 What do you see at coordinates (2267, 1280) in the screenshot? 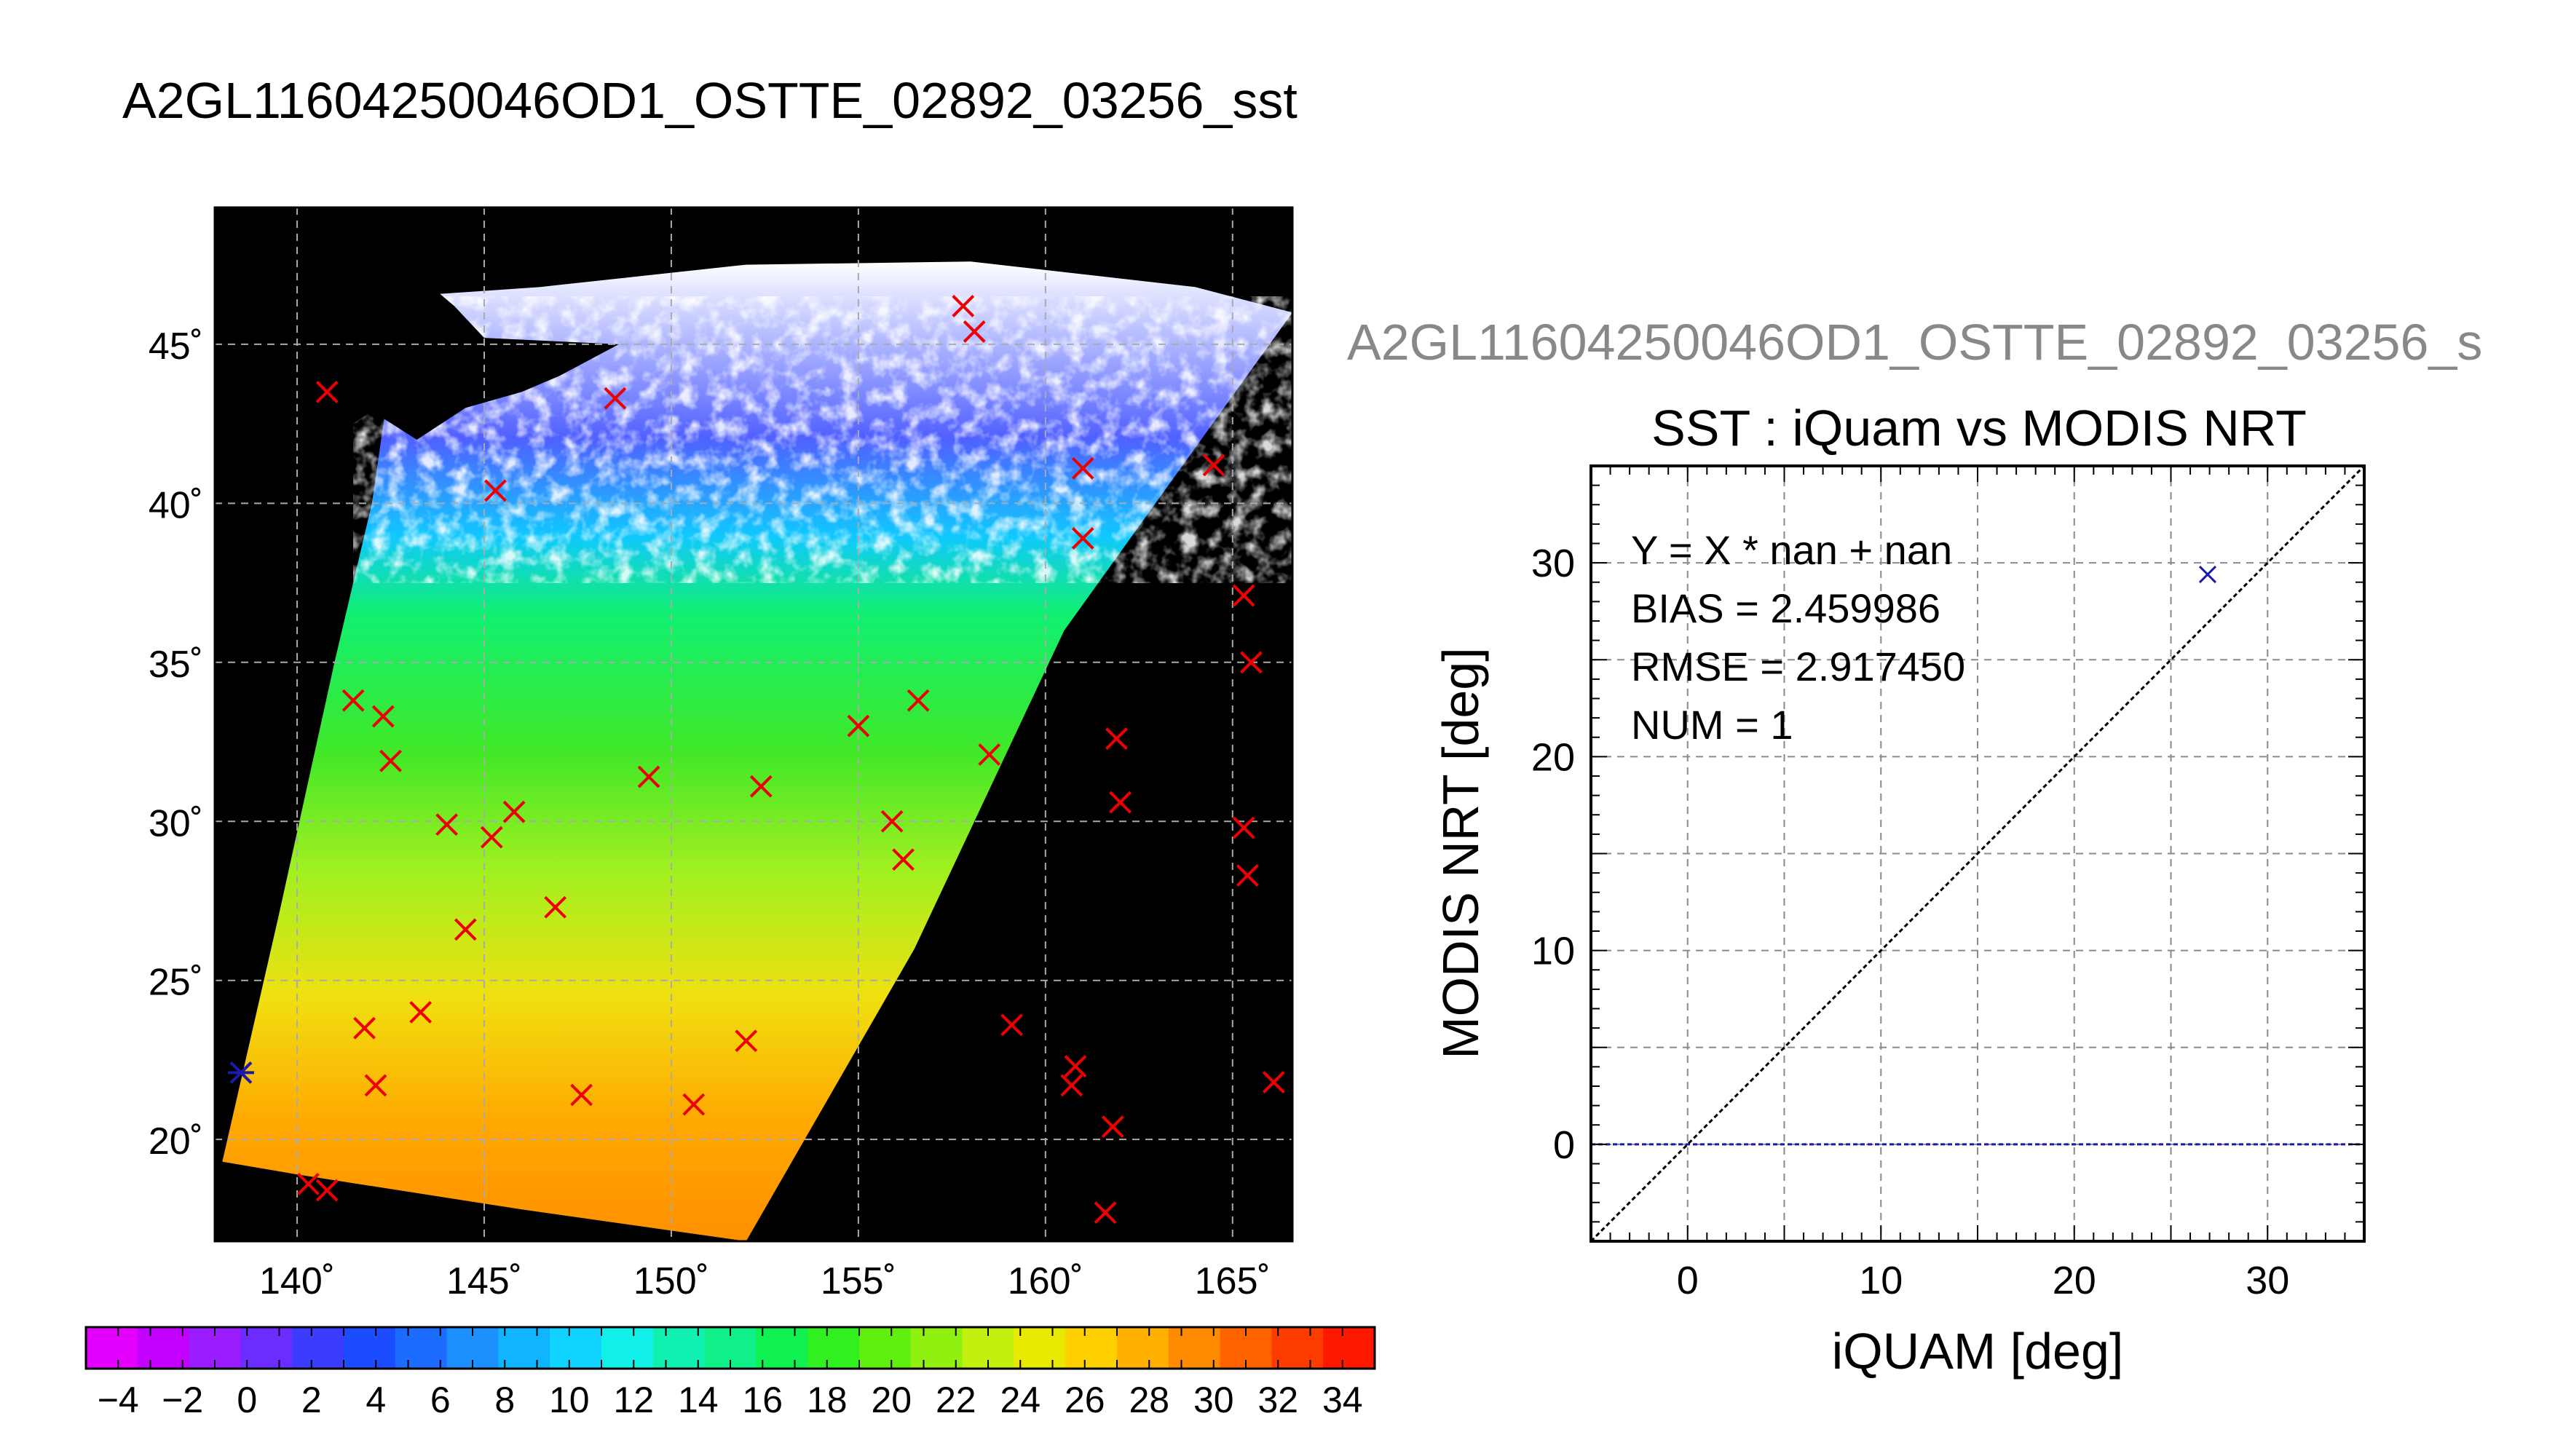
I see `scatter-x-tick-label: 30` at bounding box center [2267, 1280].